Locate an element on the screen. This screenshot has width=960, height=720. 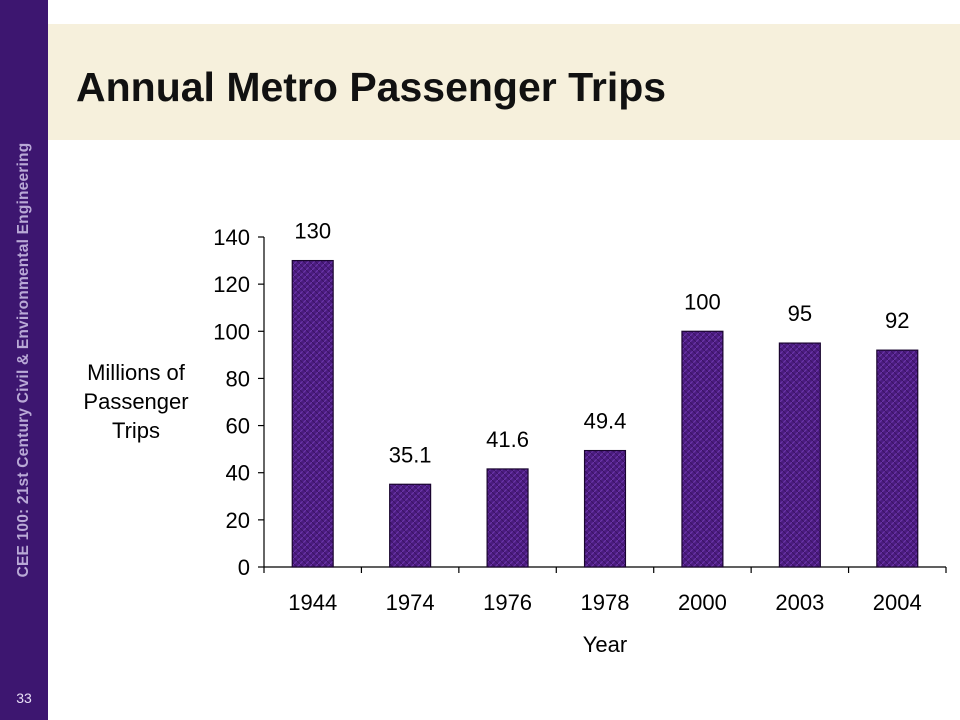
x-tick-label: 1974 is located at coordinates (410, 602).